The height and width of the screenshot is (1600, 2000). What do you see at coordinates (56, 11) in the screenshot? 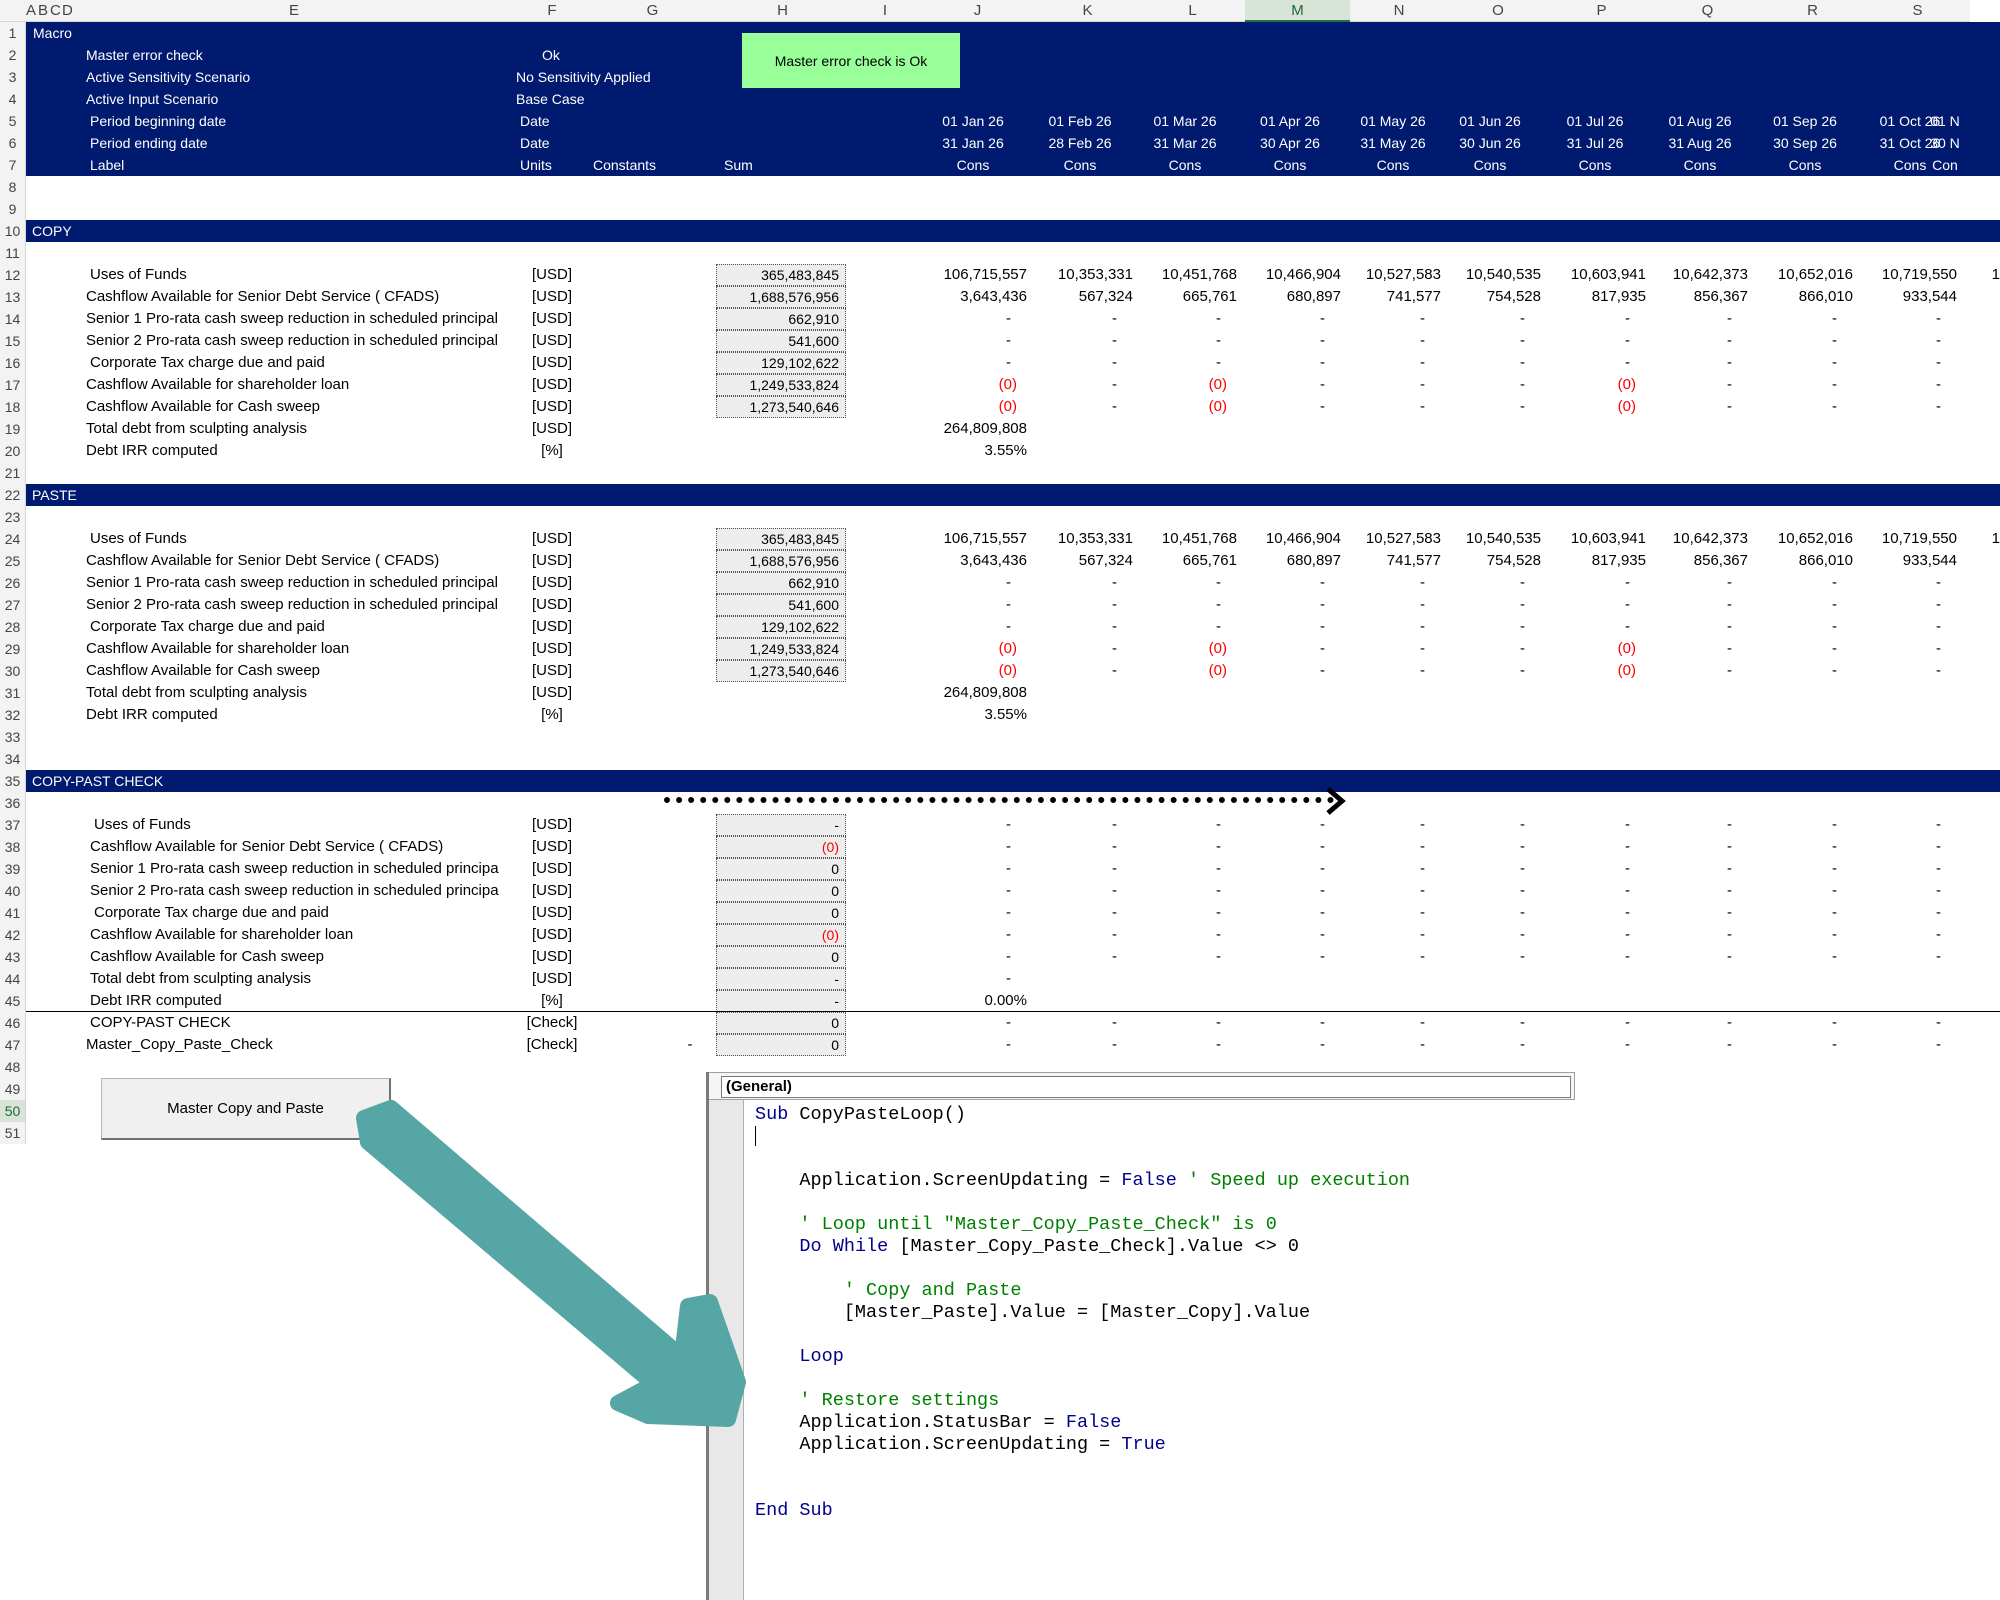
I see `column-header-c: C` at bounding box center [56, 11].